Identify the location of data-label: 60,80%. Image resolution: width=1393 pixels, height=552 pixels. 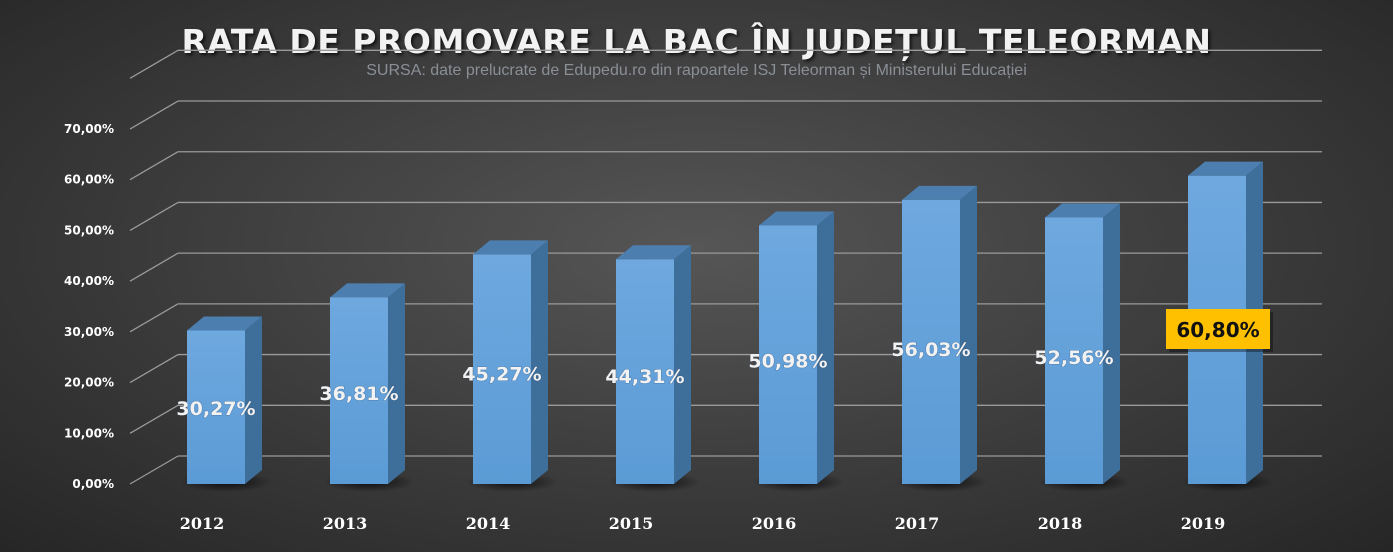
(1217, 330).